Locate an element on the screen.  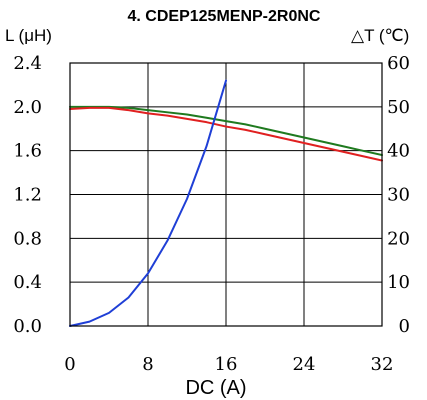
left-axis-label: L (μH) is located at coordinates (28, 35).